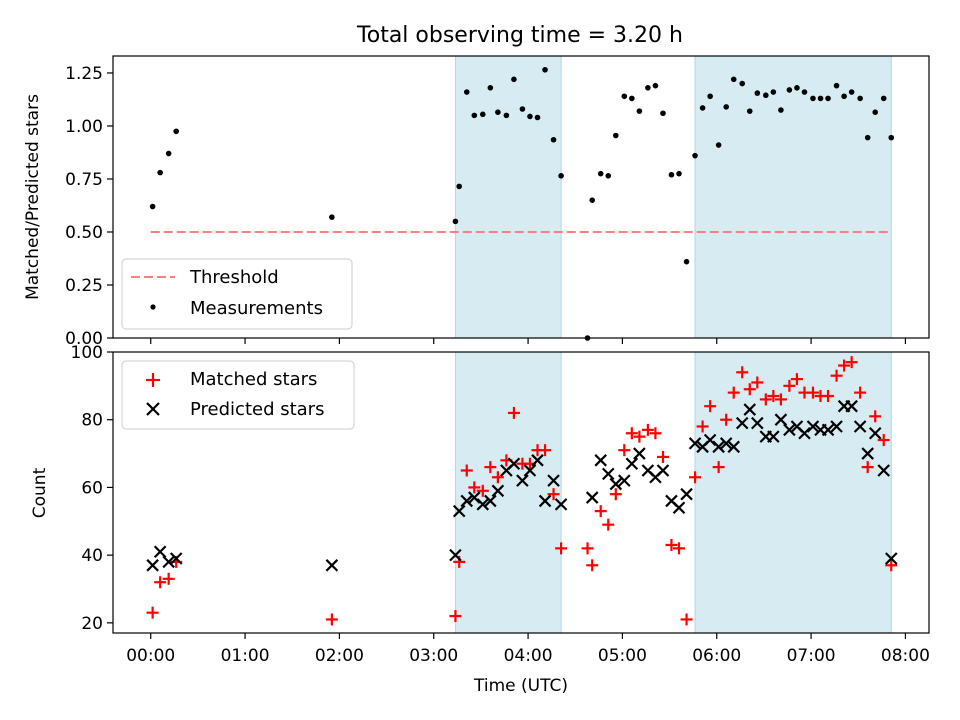 The height and width of the screenshot is (720, 960). What do you see at coordinates (153, 380) in the screenshot?
I see `legend-matched-swatch` at bounding box center [153, 380].